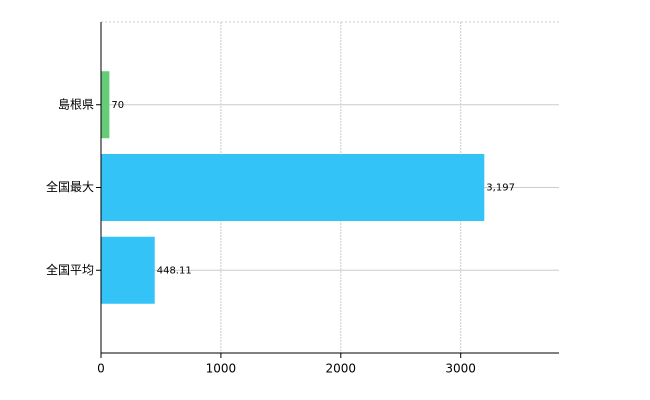 Image resolution: width=650 pixels, height=400 pixels. I want to click on y-tick-label: 全国最大, so click(70, 186).